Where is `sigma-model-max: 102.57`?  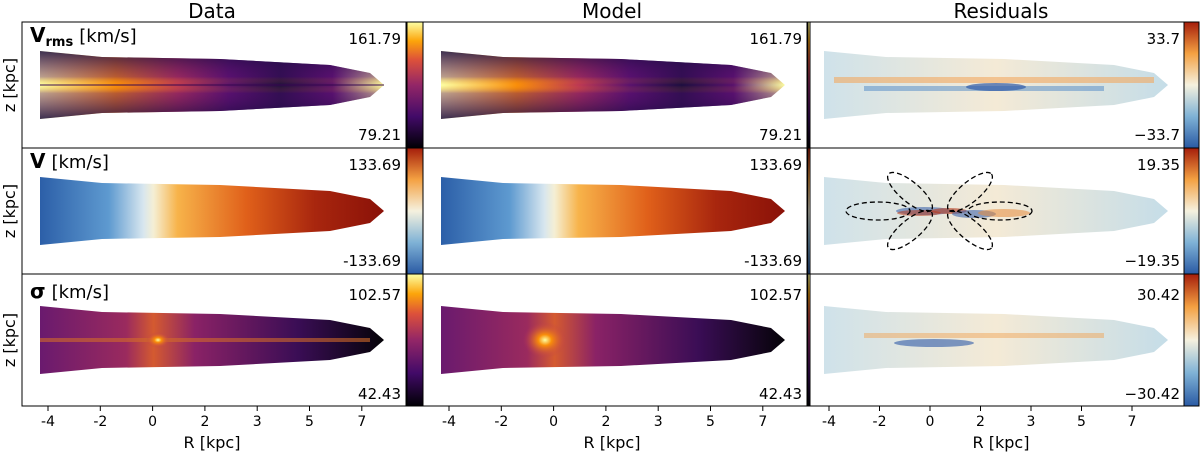
sigma-model-max: 102.57 is located at coordinates (776, 295).